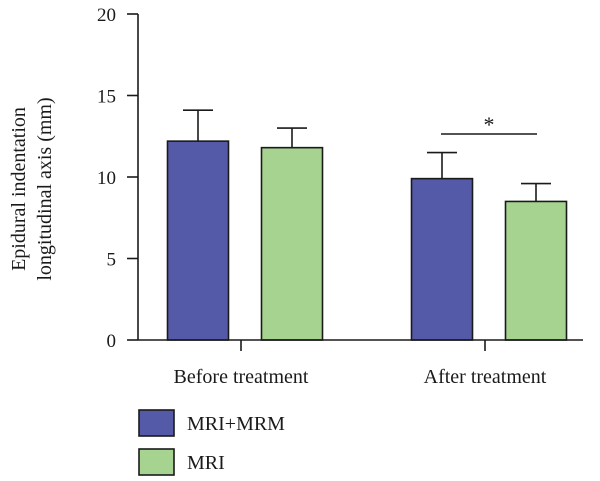  What do you see at coordinates (106, 15) in the screenshot?
I see `y-tick-label-4: 20` at bounding box center [106, 15].